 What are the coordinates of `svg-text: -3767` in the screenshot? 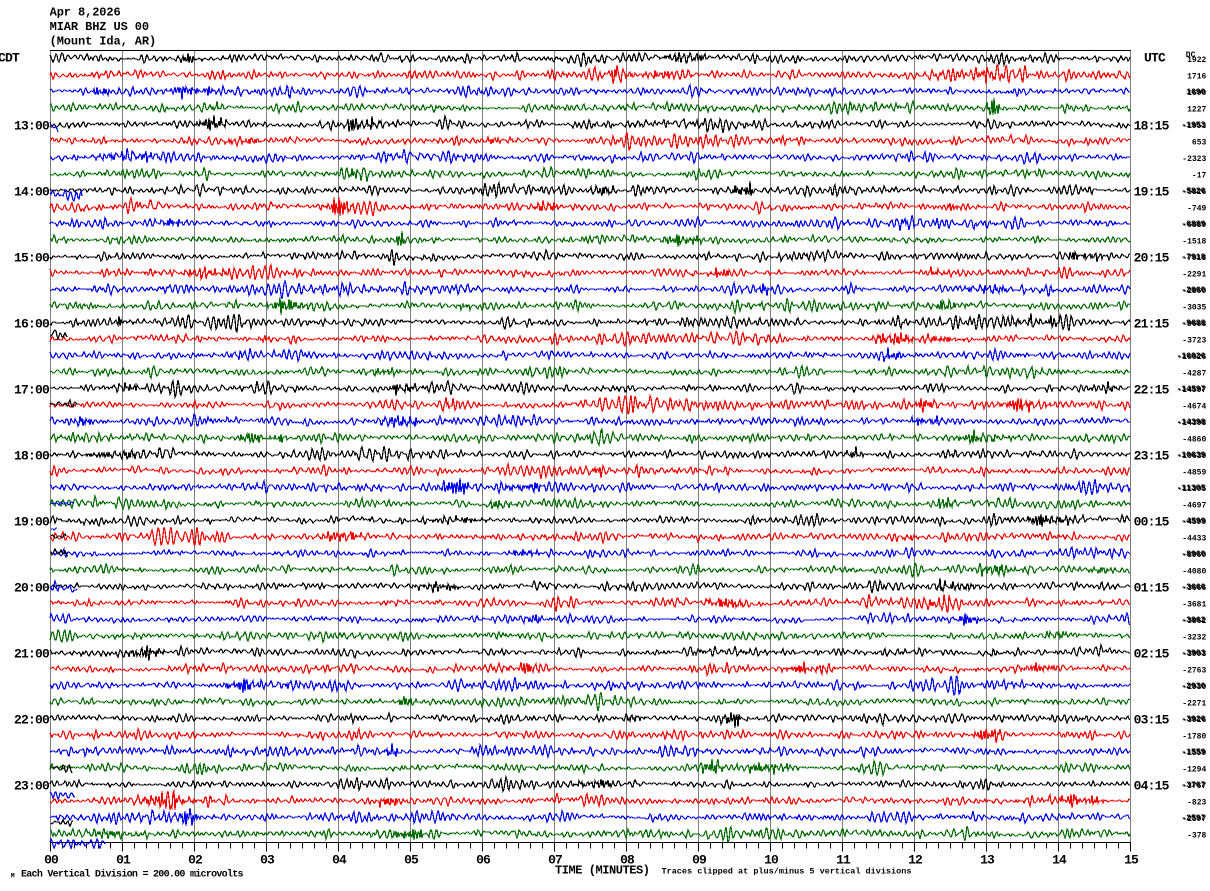 It's located at (1193, 785).